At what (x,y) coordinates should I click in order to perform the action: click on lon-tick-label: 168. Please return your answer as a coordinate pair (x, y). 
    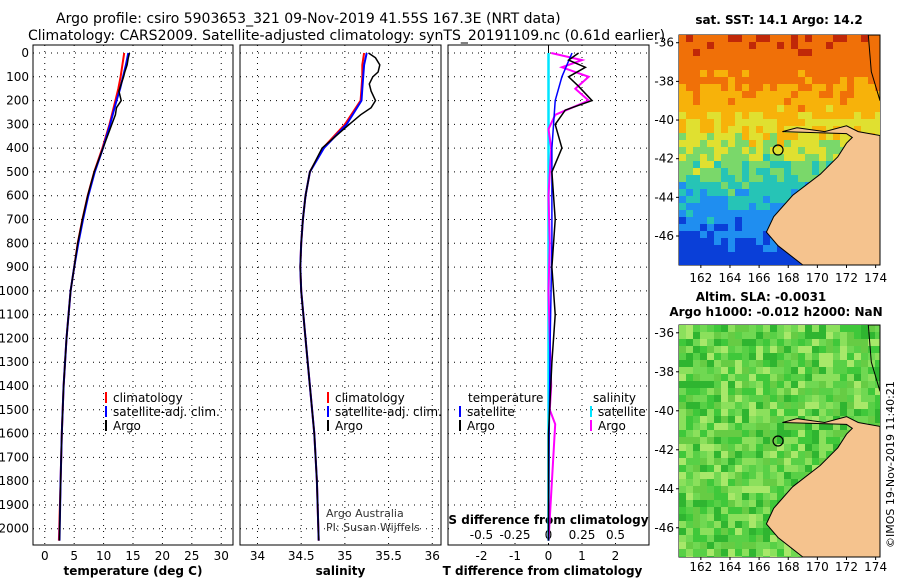
    Looking at the image, I should click on (788, 278).